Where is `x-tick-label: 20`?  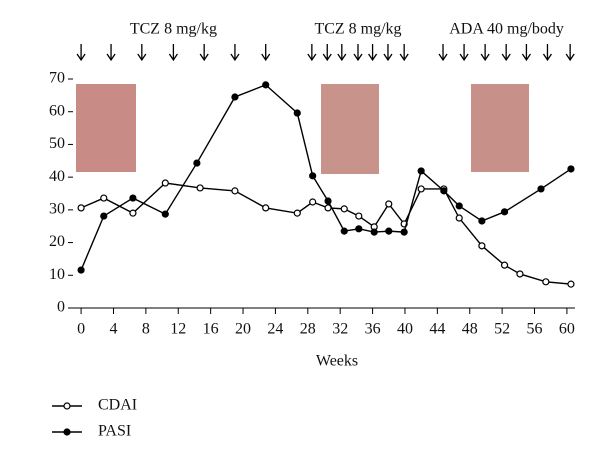
x-tick-label: 20 is located at coordinates (243, 329).